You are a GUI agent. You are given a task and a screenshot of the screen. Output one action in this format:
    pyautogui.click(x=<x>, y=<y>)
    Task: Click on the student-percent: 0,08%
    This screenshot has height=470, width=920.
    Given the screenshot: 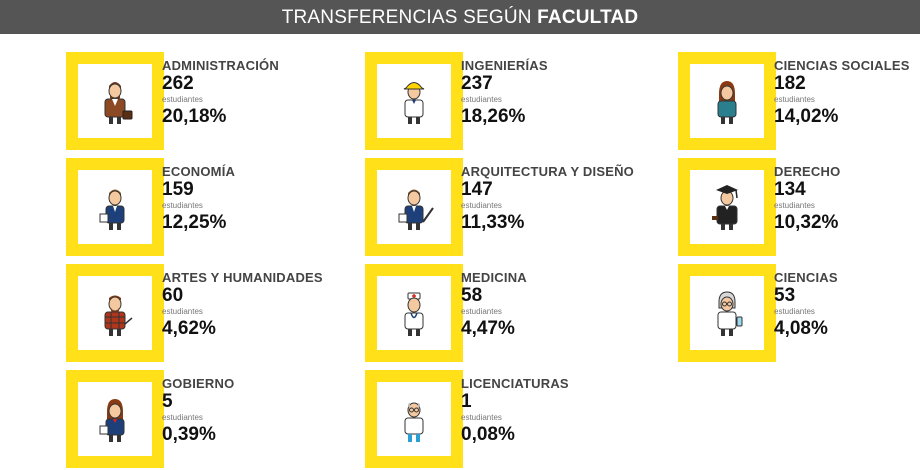 What is the action you would take?
    pyautogui.click(x=488, y=434)
    